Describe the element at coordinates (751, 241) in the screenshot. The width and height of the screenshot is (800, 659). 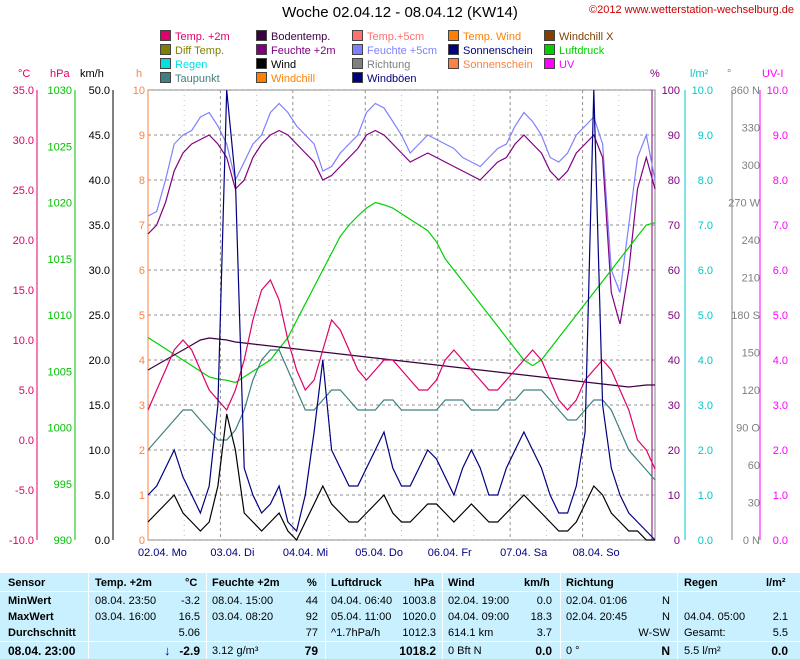
I see `y-tick-label: 240` at that location.